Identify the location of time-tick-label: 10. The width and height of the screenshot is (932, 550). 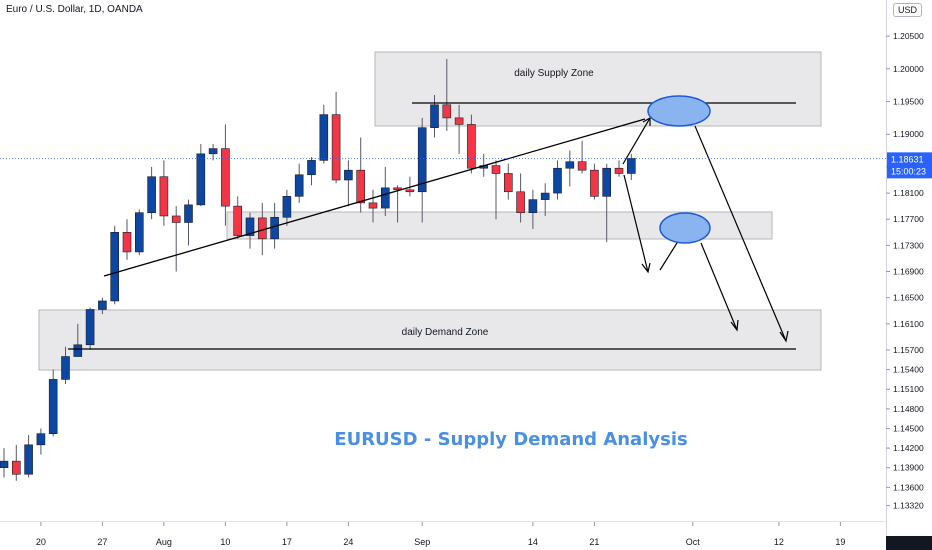
(225, 542).